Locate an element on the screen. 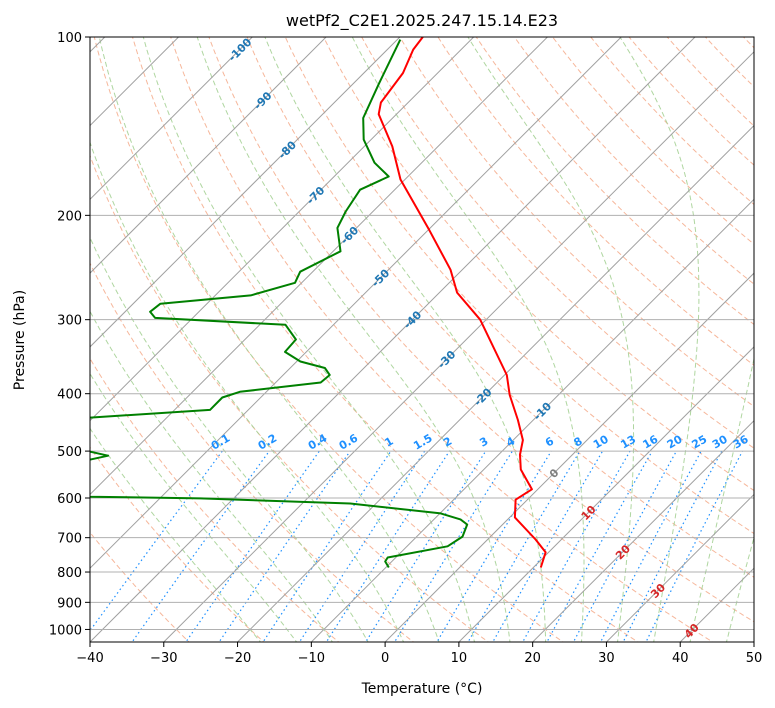 The width and height of the screenshot is (775, 708). x-tick-label: −30 is located at coordinates (163, 658).